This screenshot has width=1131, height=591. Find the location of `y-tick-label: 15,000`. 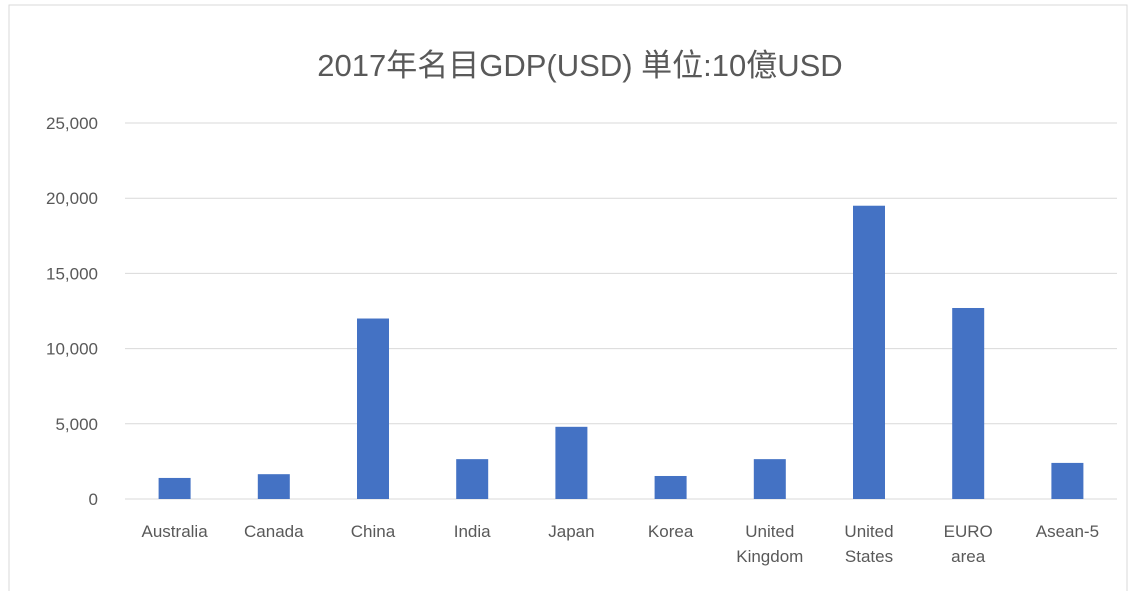

y-tick-label: 15,000 is located at coordinates (72, 273).